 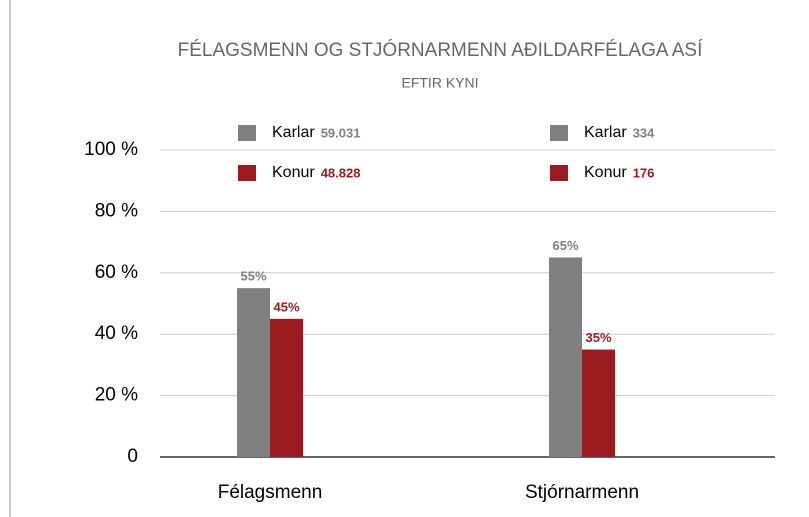 What do you see at coordinates (270, 492) in the screenshot?
I see `x-tick-label: Félagsmenn` at bounding box center [270, 492].